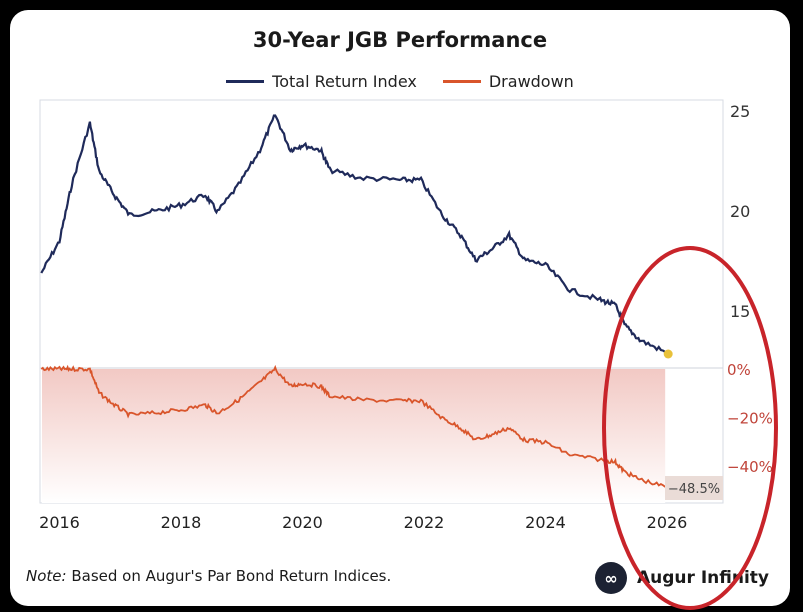 The width and height of the screenshot is (803, 612). I want to click on end-marker, so click(668, 354).